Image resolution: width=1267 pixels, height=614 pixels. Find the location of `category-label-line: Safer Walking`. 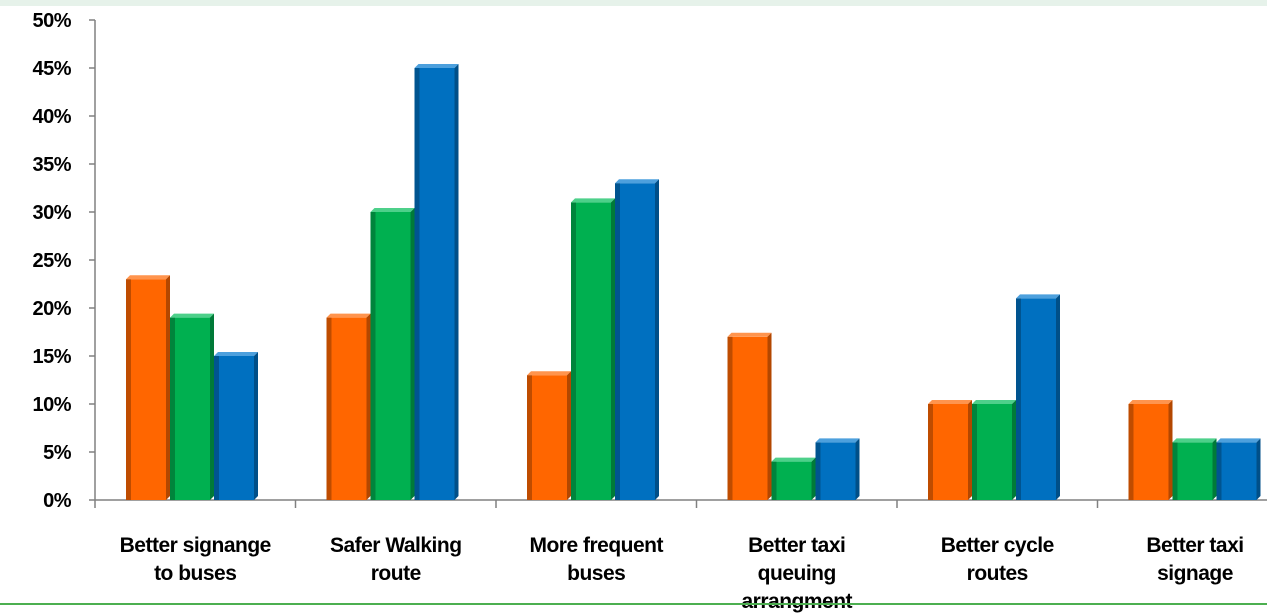

category-label-line: Safer Walking is located at coordinates (396, 545).